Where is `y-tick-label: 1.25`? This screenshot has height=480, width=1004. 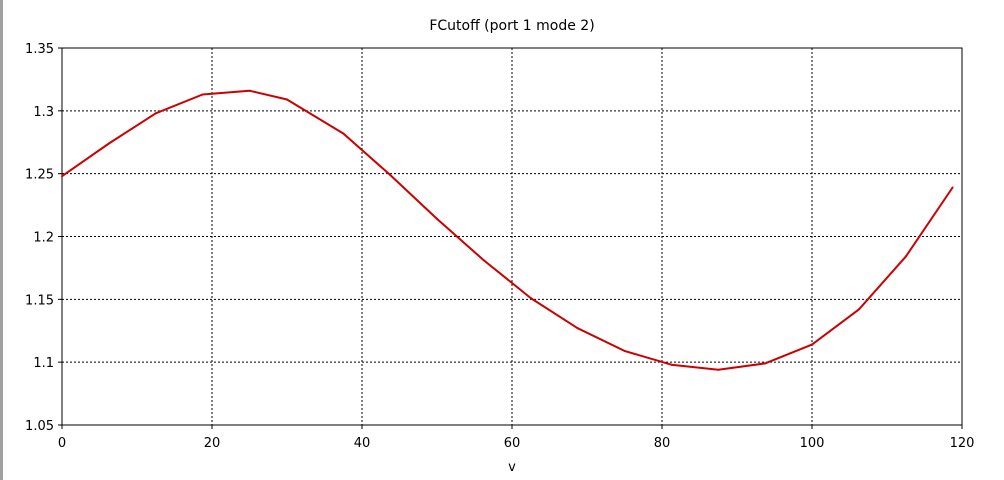
y-tick-label: 1.25 is located at coordinates (39, 175).